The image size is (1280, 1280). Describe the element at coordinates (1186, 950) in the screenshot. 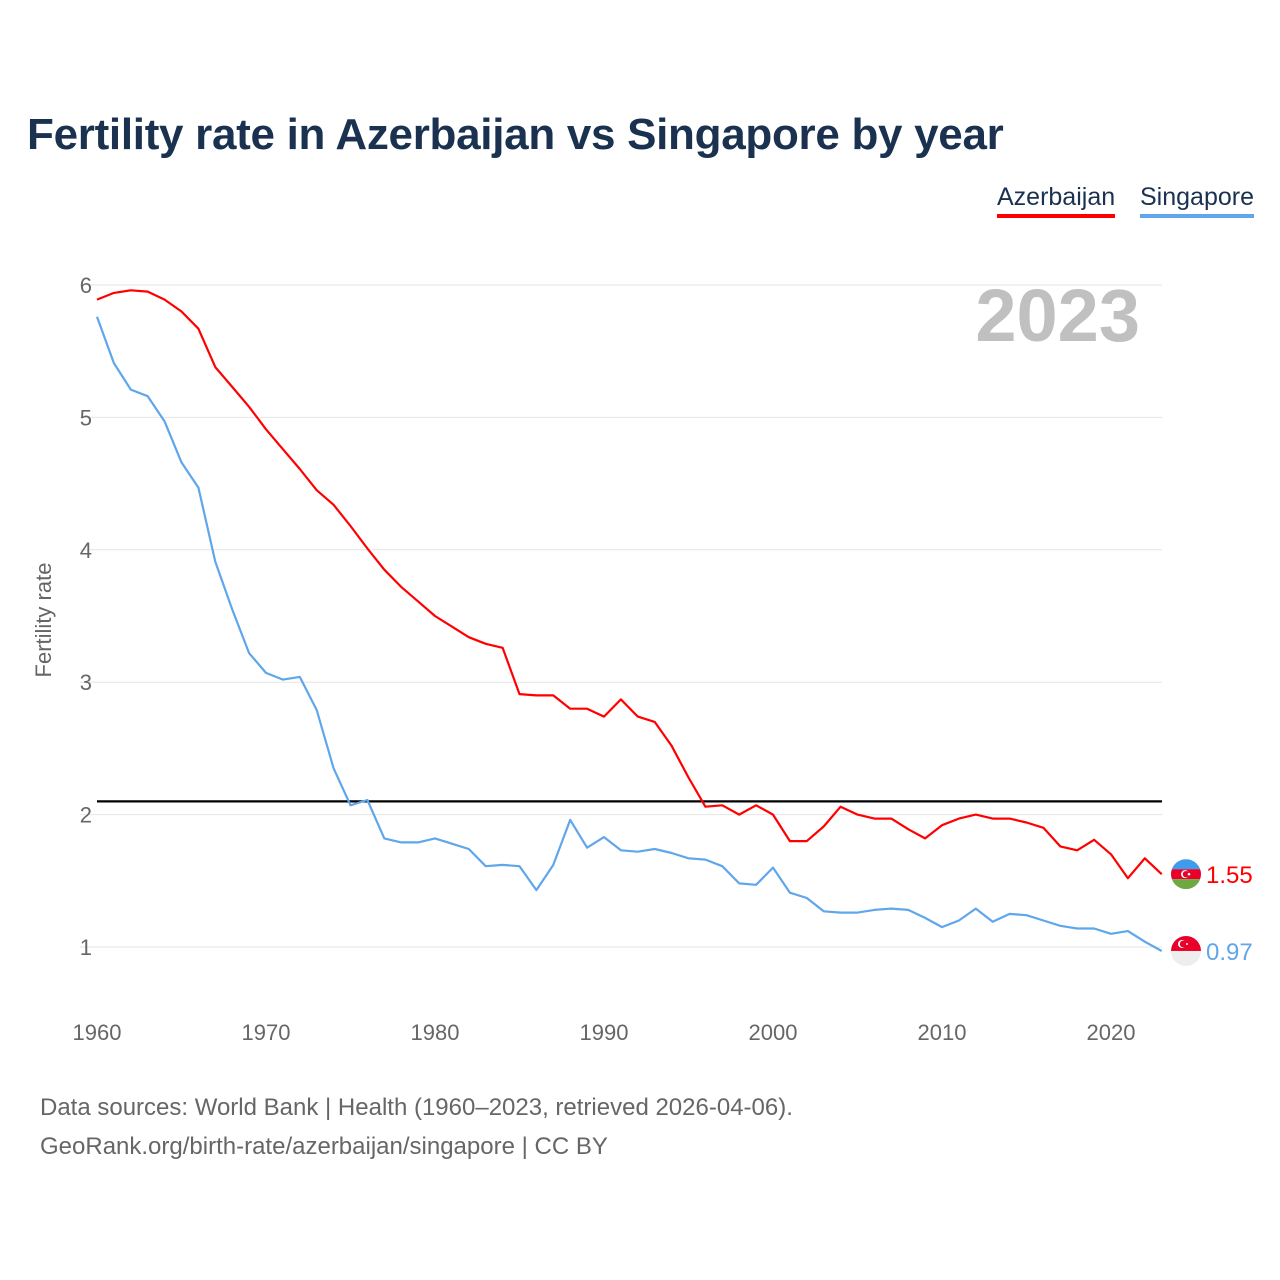

I see `flag-icon-singapore` at that location.